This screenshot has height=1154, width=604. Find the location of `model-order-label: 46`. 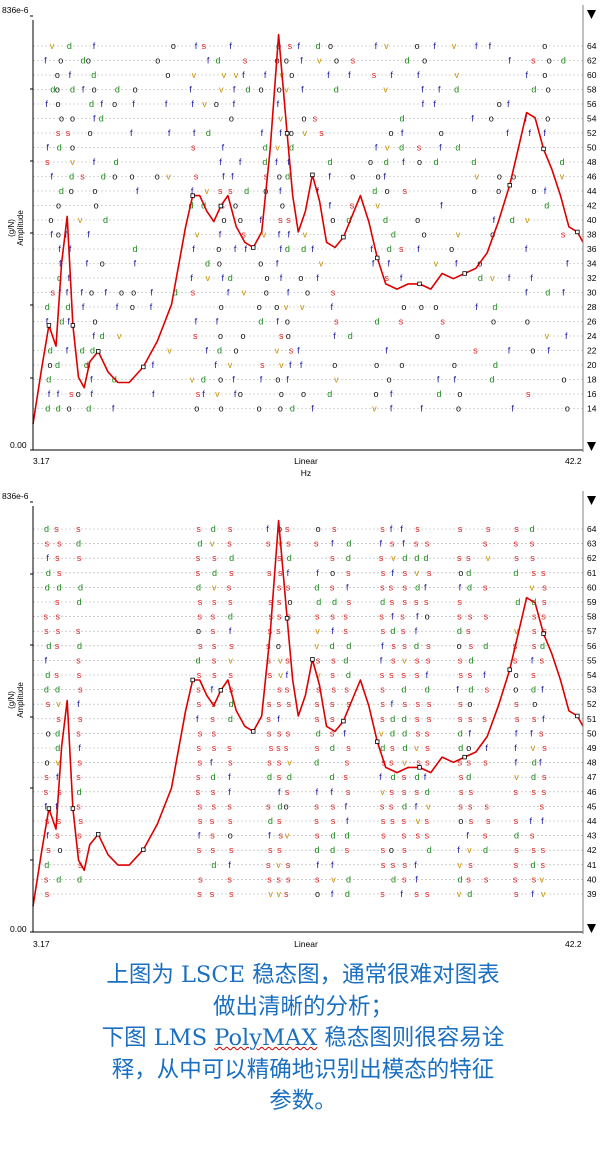

model-order-label: 46 is located at coordinates (592, 177).